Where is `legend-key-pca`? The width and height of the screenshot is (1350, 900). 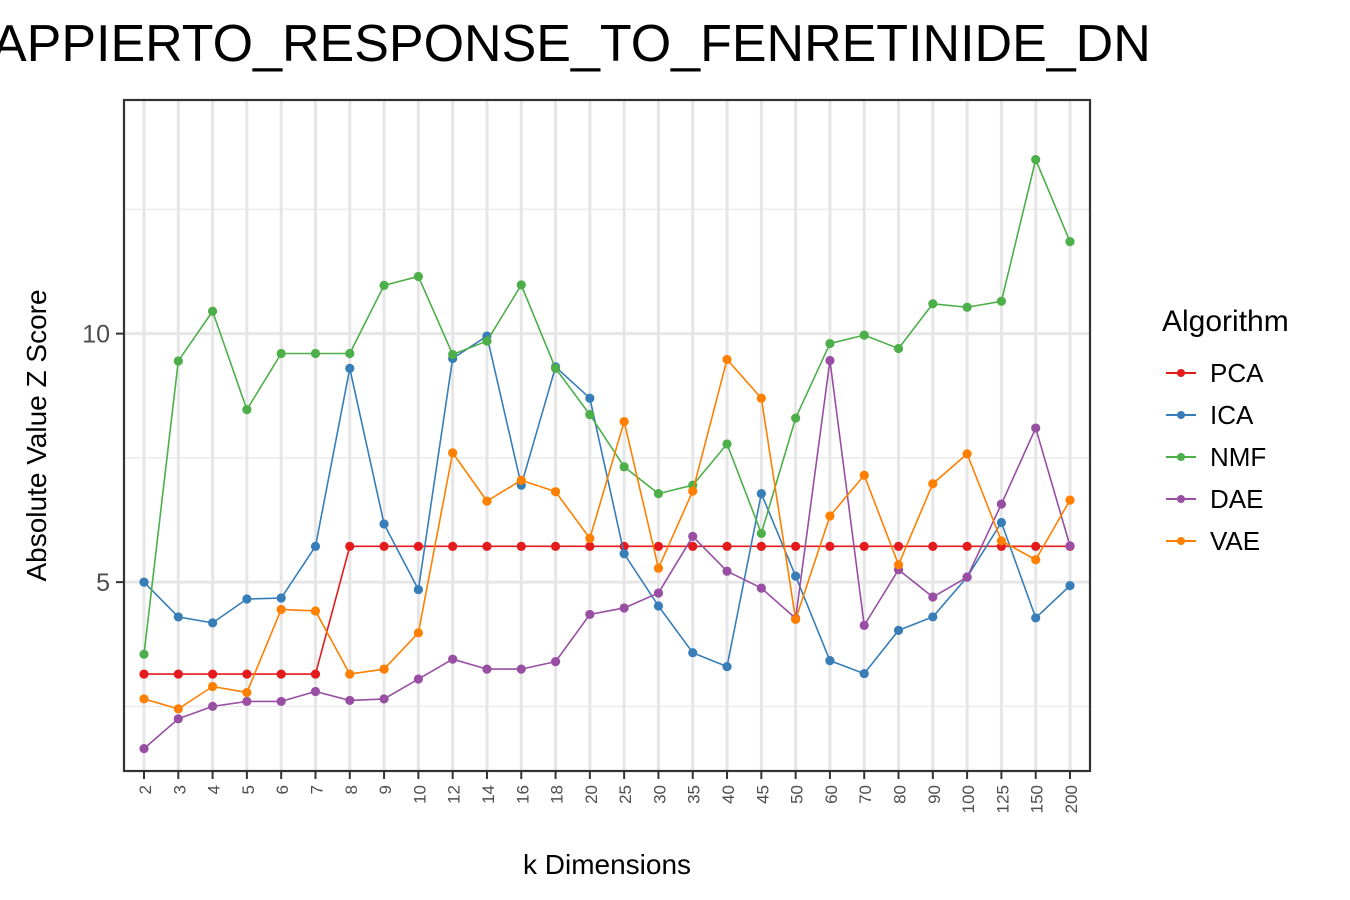 legend-key-pca is located at coordinates (1179, 373).